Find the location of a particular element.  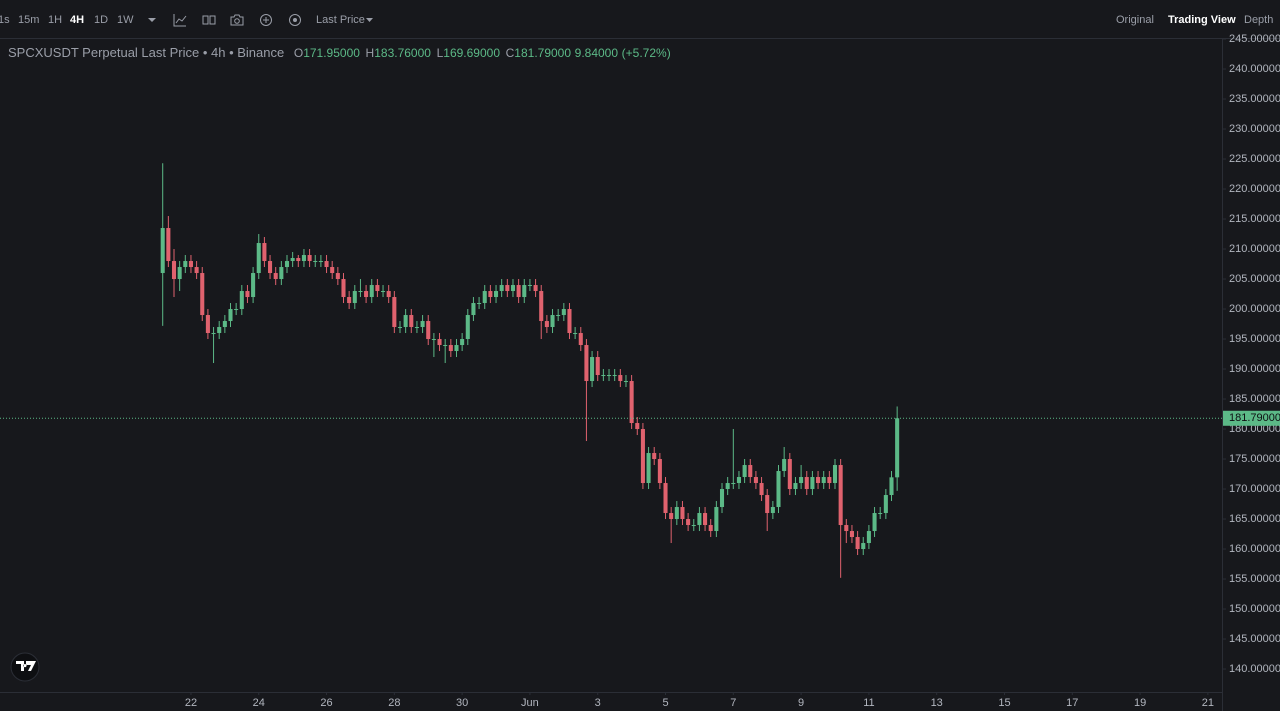

legend-value: 183.76000 is located at coordinates (402, 53).